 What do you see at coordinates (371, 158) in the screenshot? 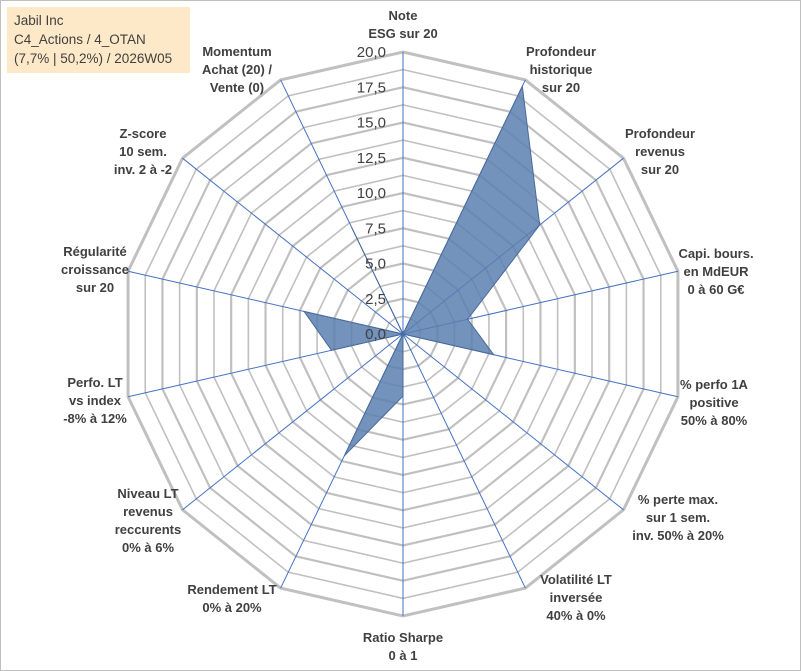
I see `radial-tick-label: 12,5` at bounding box center [371, 158].